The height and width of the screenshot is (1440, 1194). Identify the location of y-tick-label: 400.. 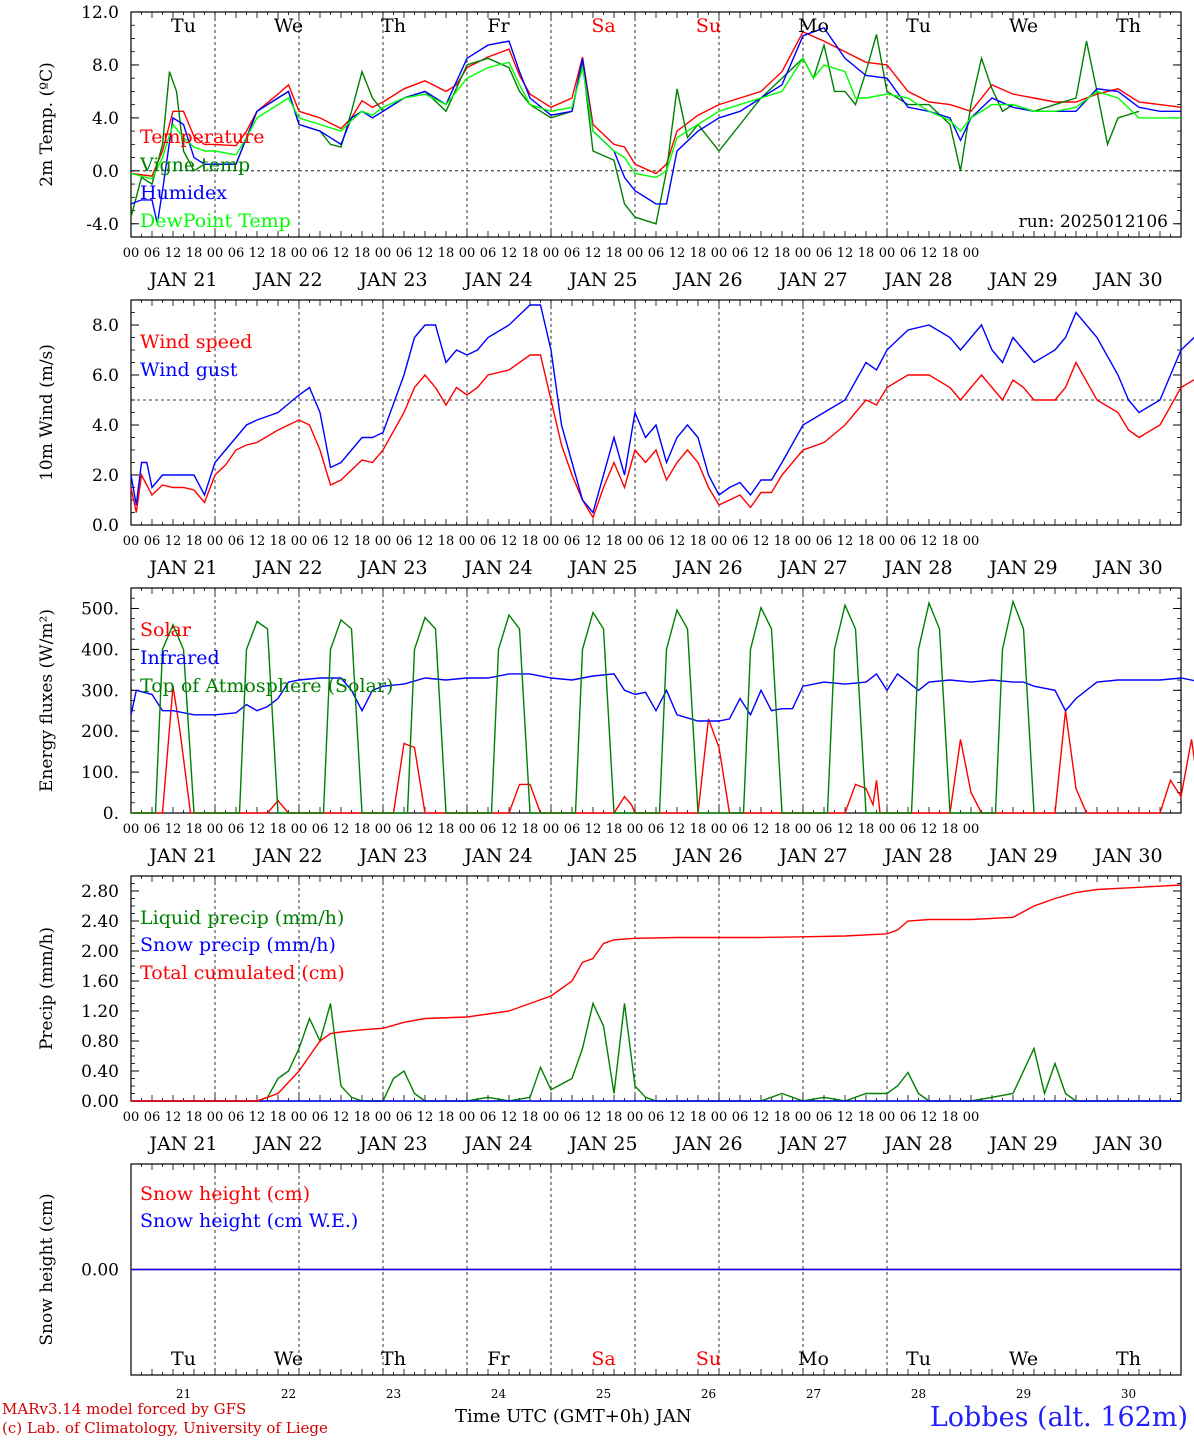
(100, 650).